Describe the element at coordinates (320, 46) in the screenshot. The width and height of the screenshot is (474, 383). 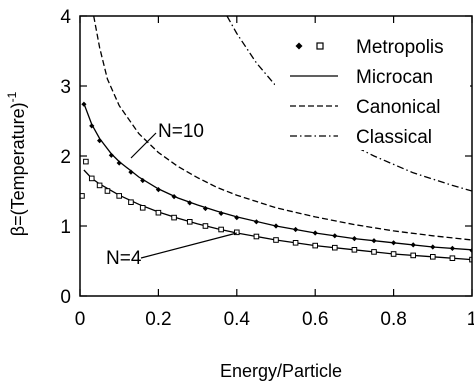
I see `legend-square-marker` at that location.